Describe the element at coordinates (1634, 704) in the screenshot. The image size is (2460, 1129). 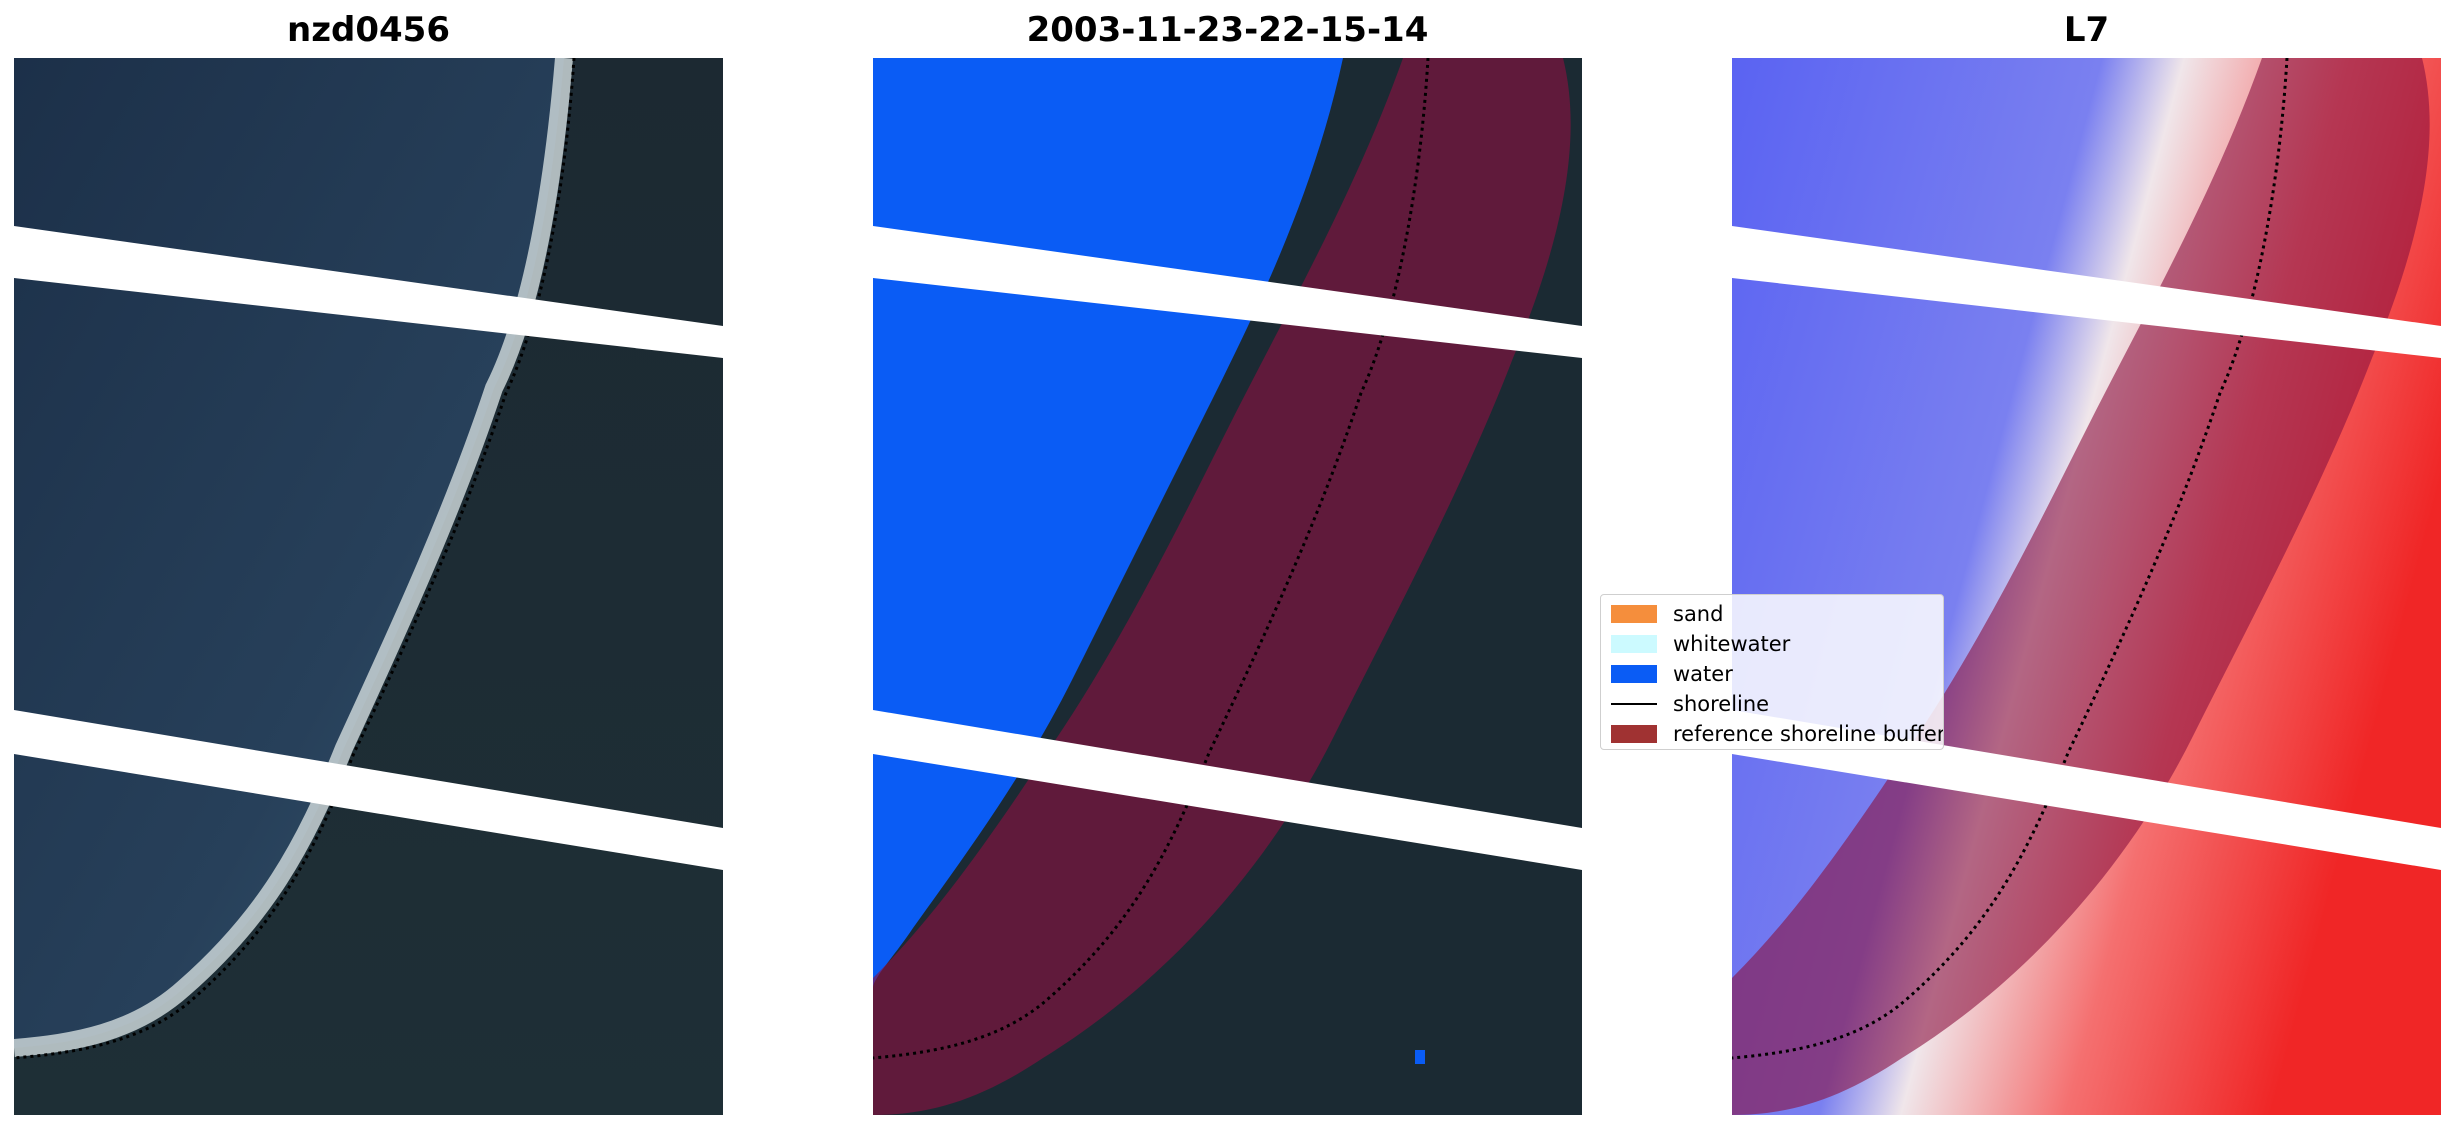
I see `legend-swatch-shoreline` at that location.